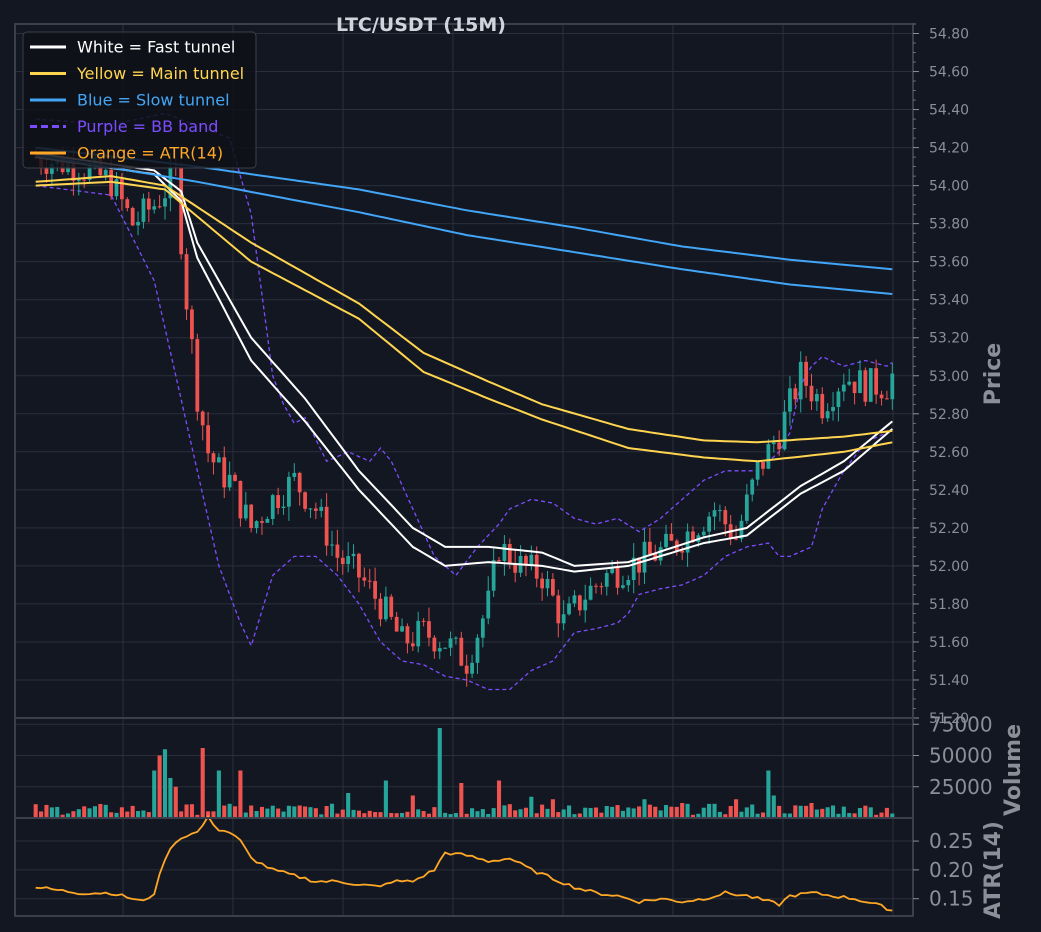 The width and height of the screenshot is (1041, 932). I want to click on price-tick-label: 53.60, so click(949, 263).